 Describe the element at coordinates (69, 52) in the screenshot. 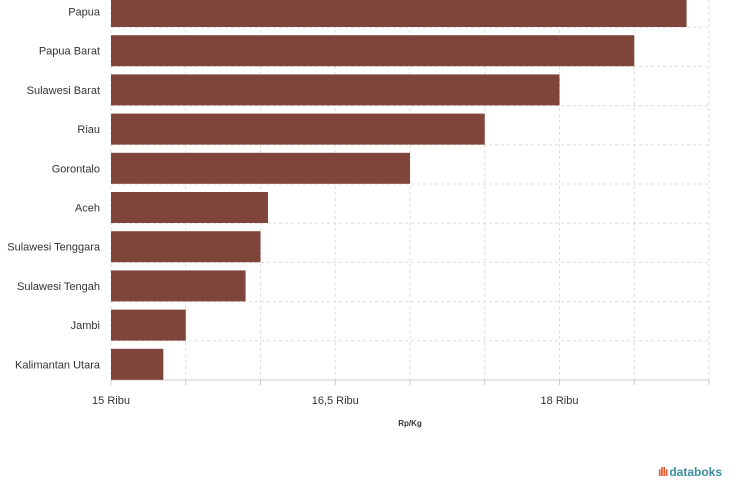

I see `category-label: Papua Barat` at that location.